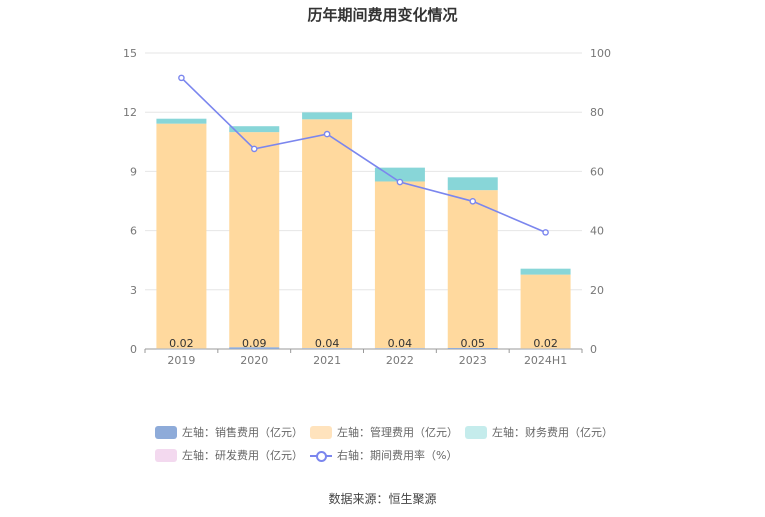  I want to click on legend-line-icon, so click(321, 455).